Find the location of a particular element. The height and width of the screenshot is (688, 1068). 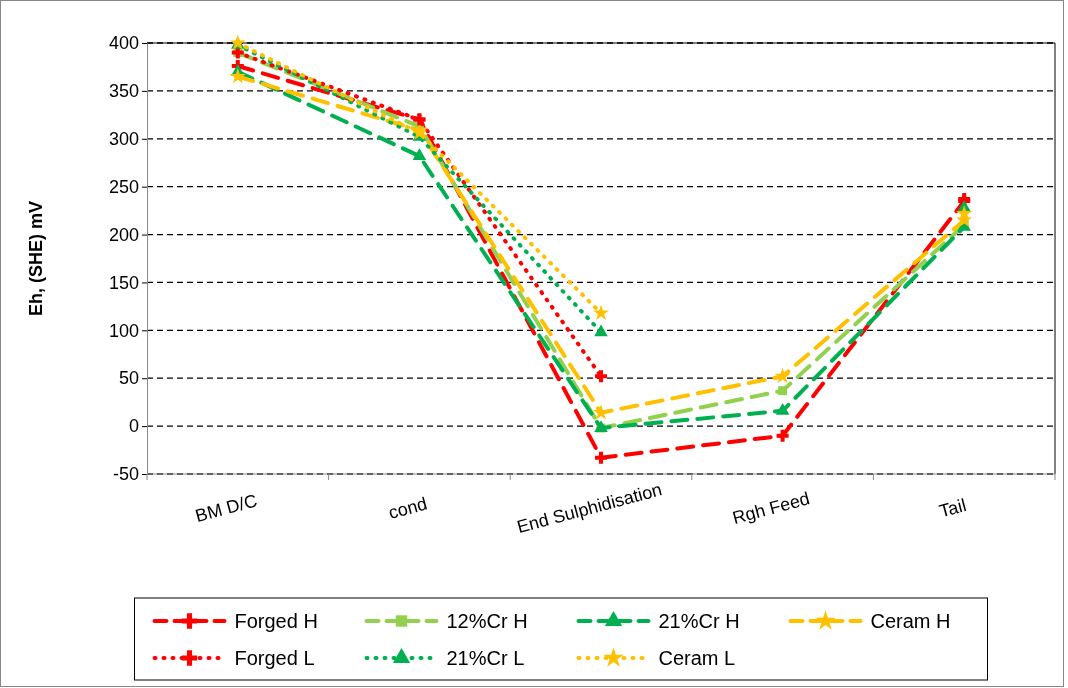

y-tick-label: 150 is located at coordinates (123, 282).